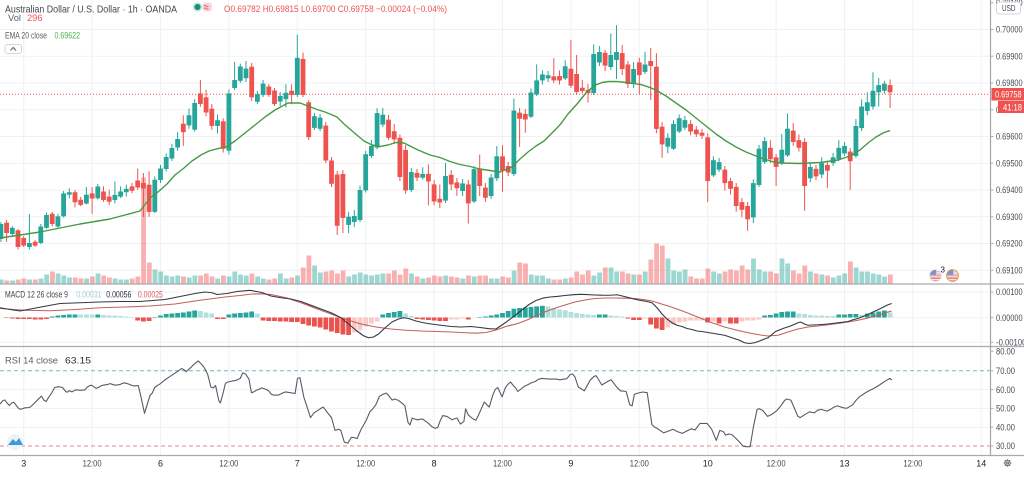 This screenshot has height=477, width=1024. Describe the element at coordinates (1009, 8) in the screenshot. I see `svg-text: USD` at that location.